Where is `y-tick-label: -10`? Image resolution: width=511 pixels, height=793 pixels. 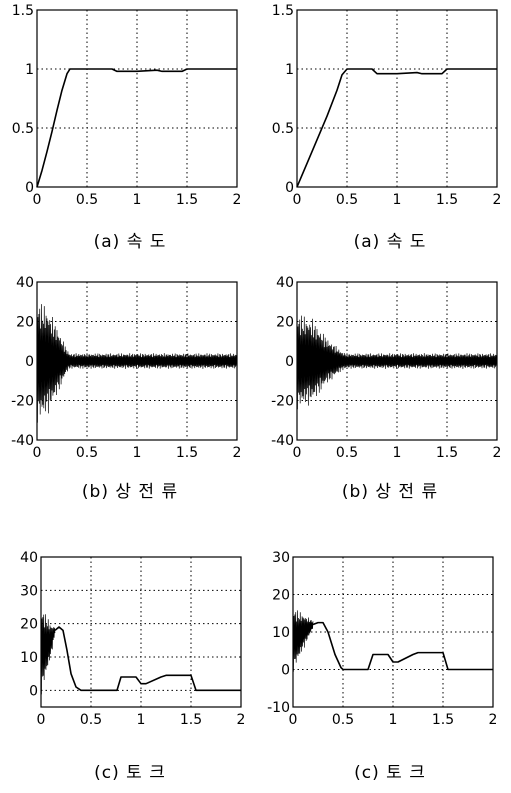
y-tick-label: -10 is located at coordinates (278, 708).